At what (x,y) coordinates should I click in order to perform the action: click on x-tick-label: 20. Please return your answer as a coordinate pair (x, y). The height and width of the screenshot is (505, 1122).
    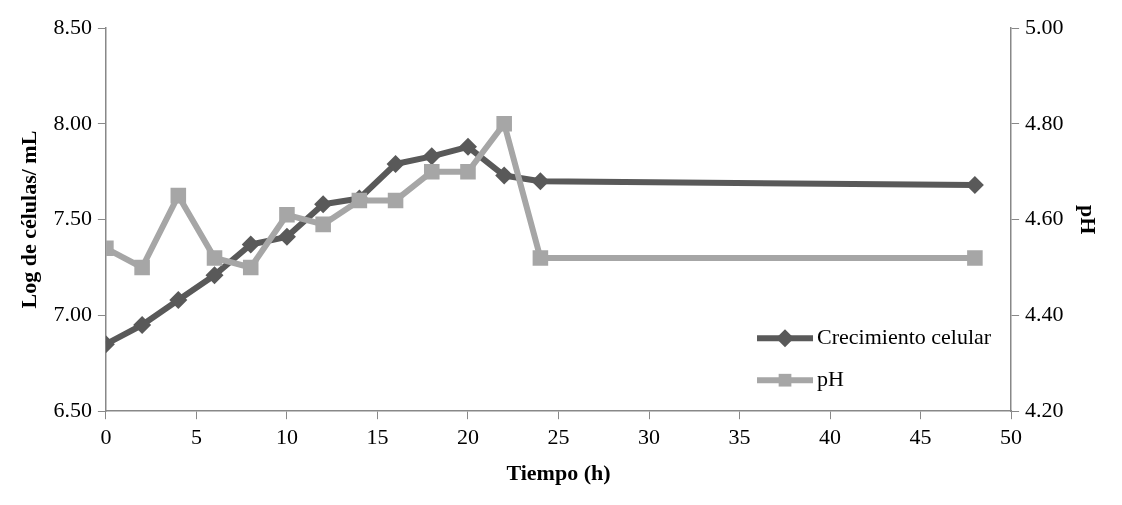
    Looking at the image, I should click on (467, 437).